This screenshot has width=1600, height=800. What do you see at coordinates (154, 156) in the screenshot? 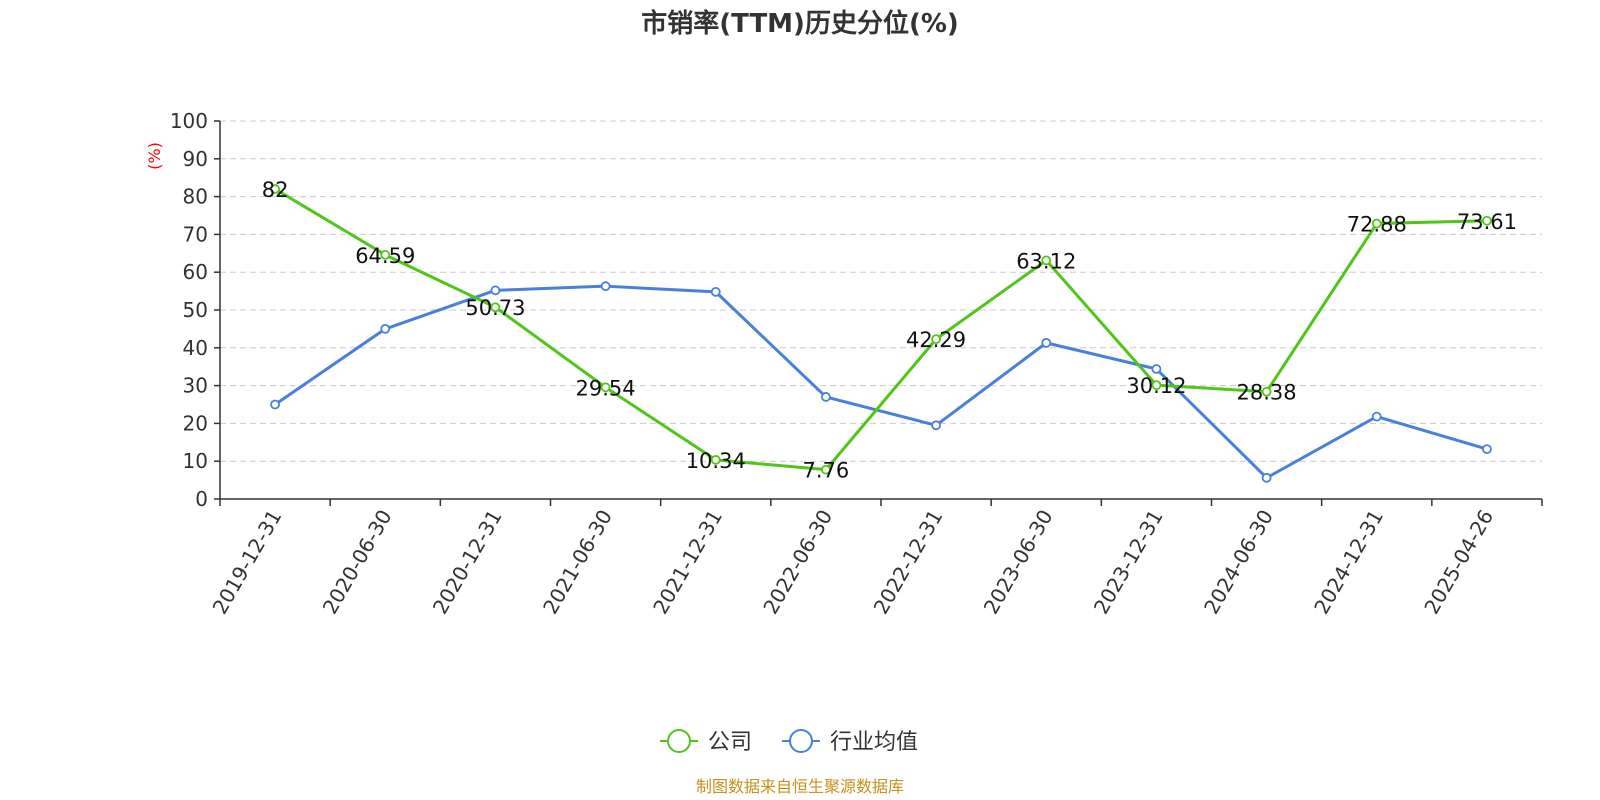
I see `y-axis-unit-label: (%)` at bounding box center [154, 156].